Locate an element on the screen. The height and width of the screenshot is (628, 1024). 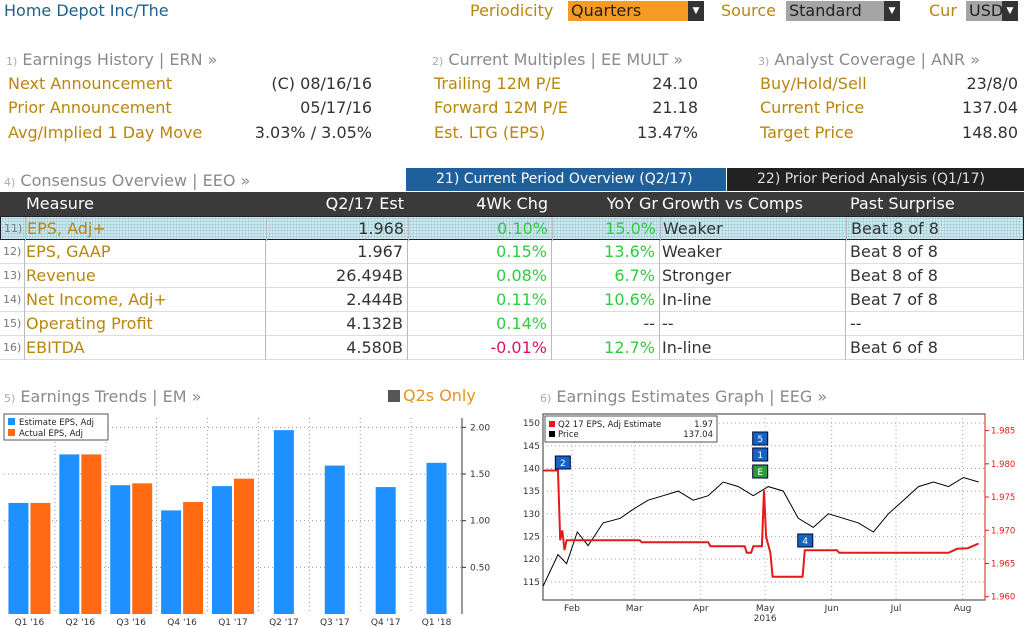
row-index: 14) is located at coordinates (14, 300).